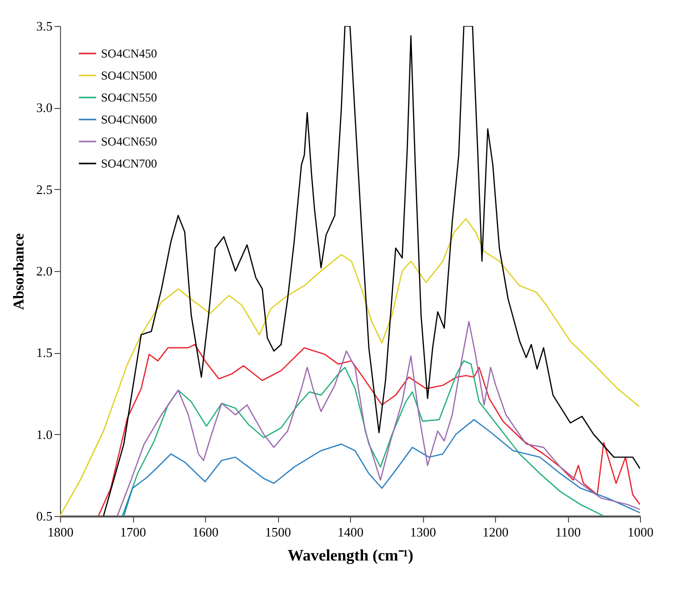 The width and height of the screenshot is (688, 590). Describe the element at coordinates (351, 556) in the screenshot. I see `x-axis-title: Wavelength (cm⁻¹)` at that location.